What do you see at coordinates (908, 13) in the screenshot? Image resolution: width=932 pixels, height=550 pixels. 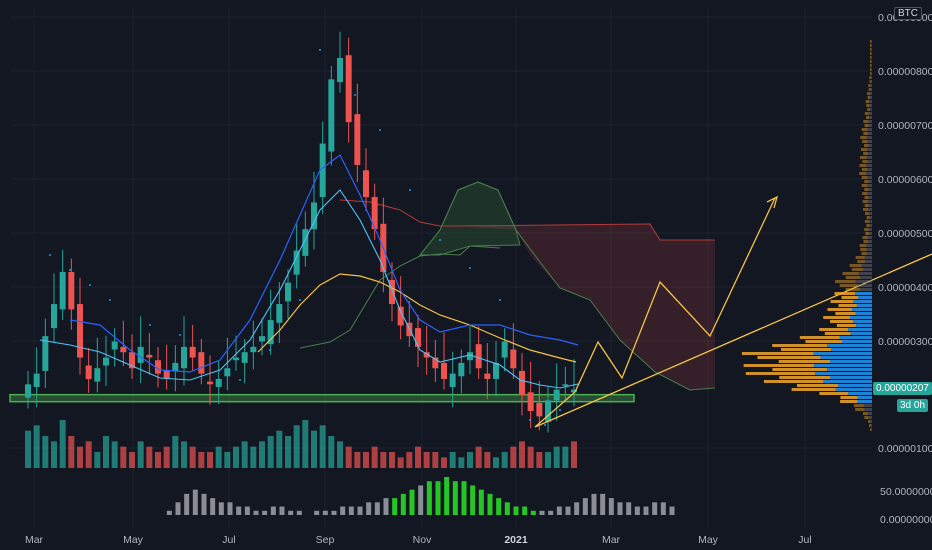 I see `currency-badge: BTC` at bounding box center [908, 13].